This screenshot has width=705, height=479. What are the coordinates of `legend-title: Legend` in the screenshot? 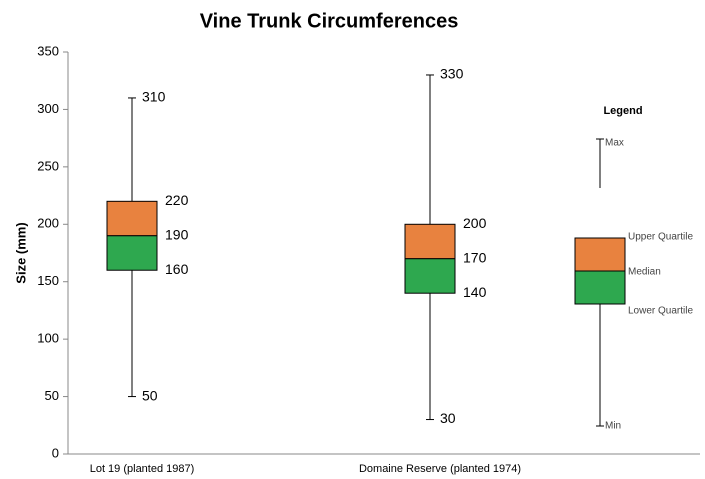 It's located at (622, 111).